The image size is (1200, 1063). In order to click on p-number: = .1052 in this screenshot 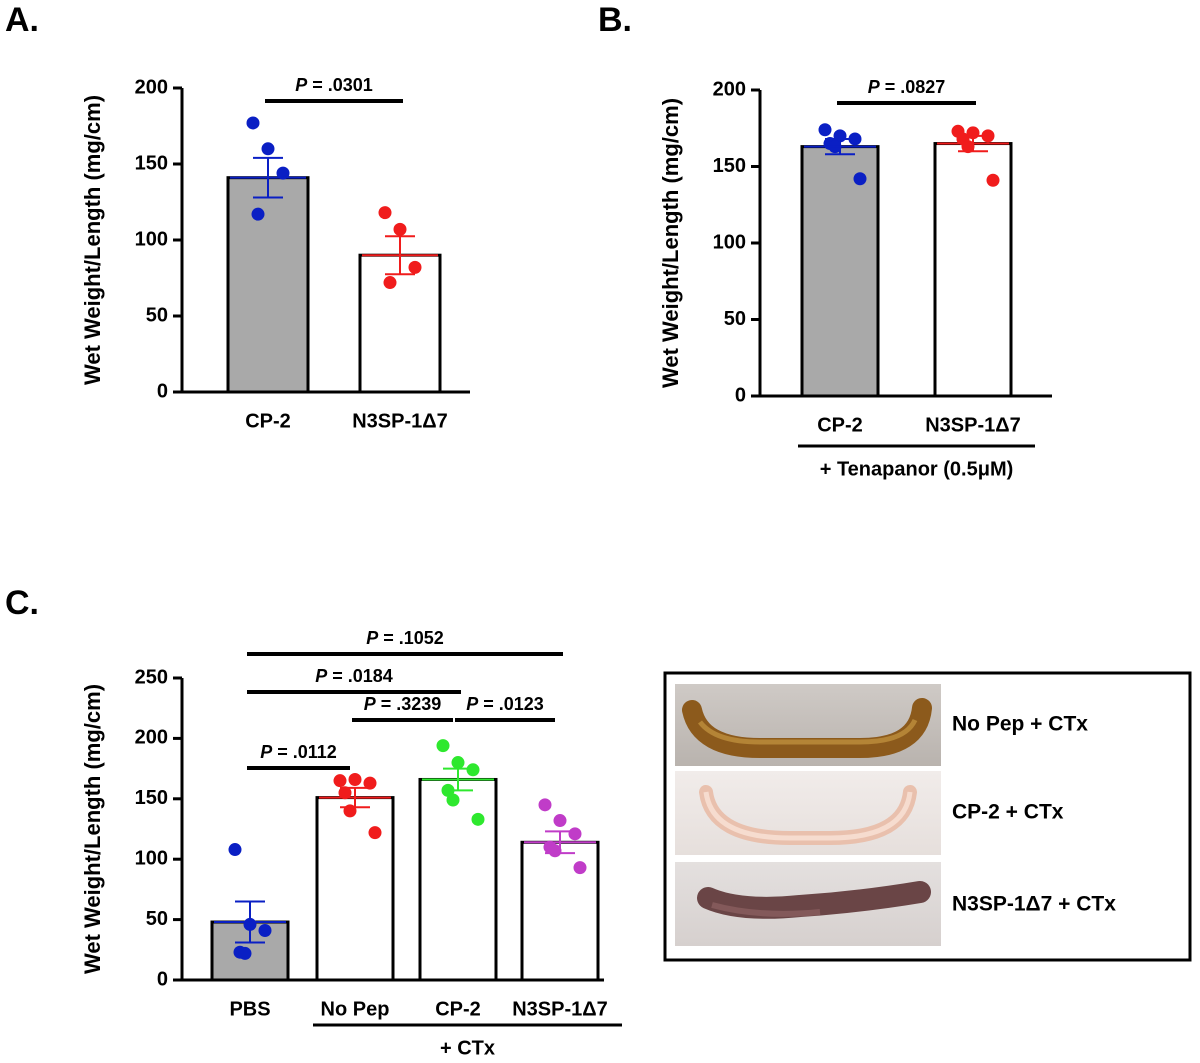, I will do `click(411, 638)`.